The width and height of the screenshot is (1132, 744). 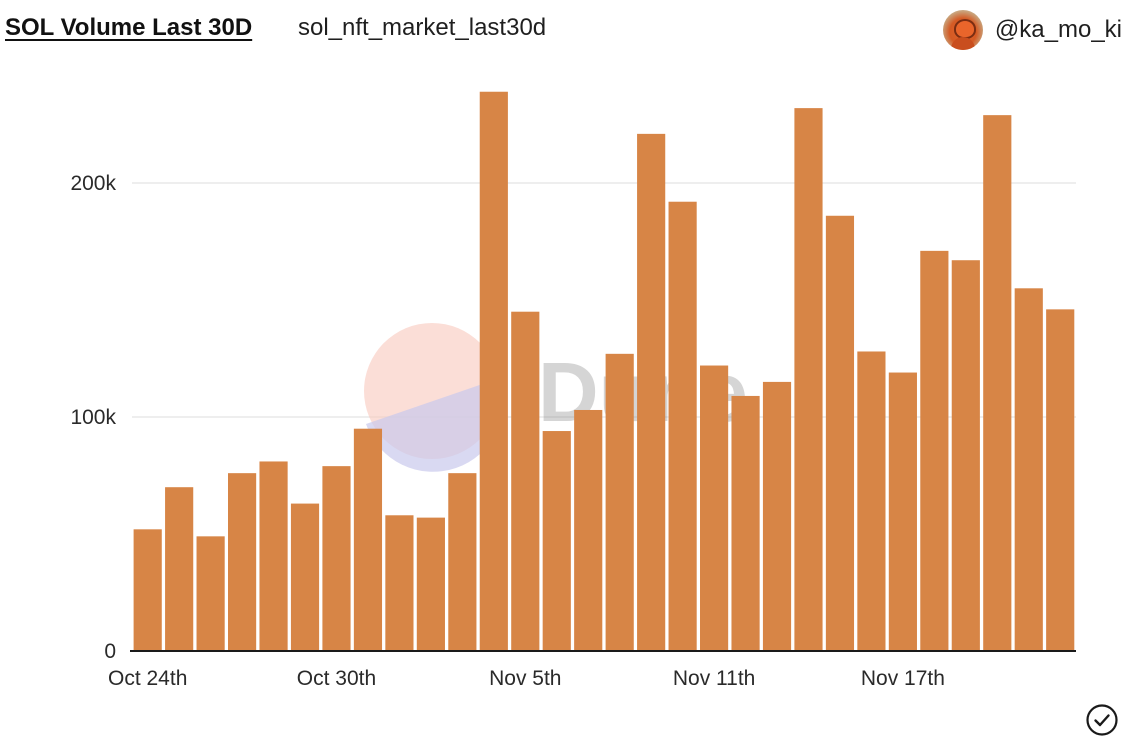 I want to click on x-tick-label: Oct 30th, so click(x=336, y=678).